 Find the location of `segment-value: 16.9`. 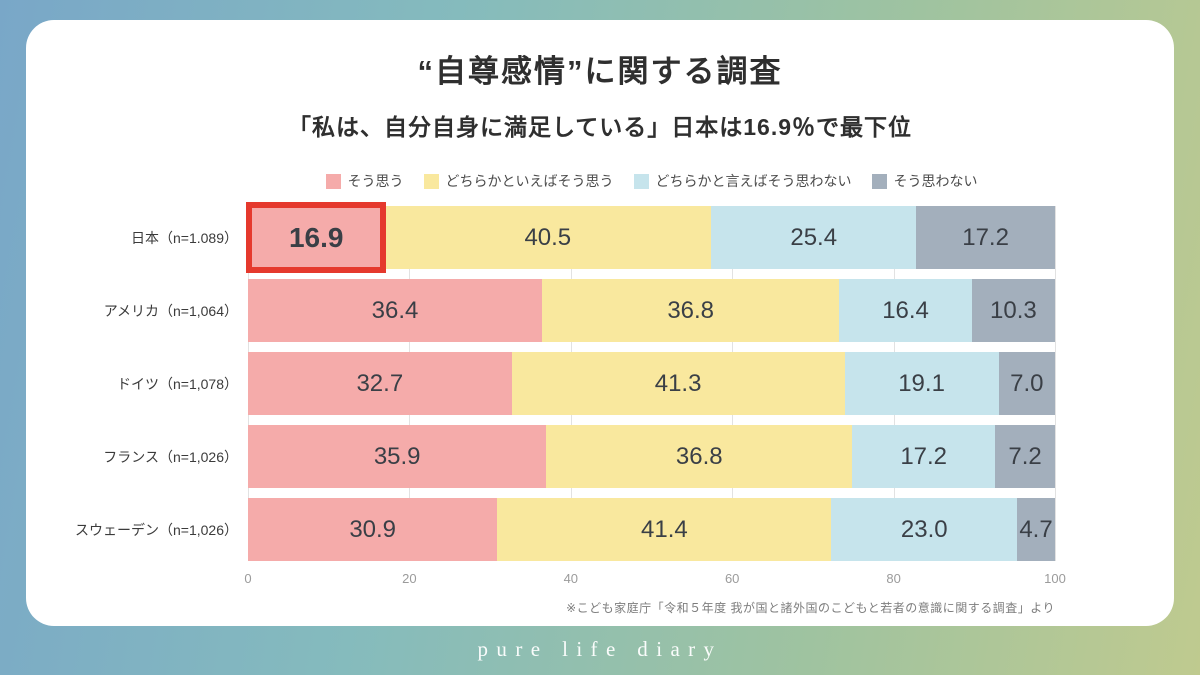

segment-value: 16.9 is located at coordinates (316, 237).